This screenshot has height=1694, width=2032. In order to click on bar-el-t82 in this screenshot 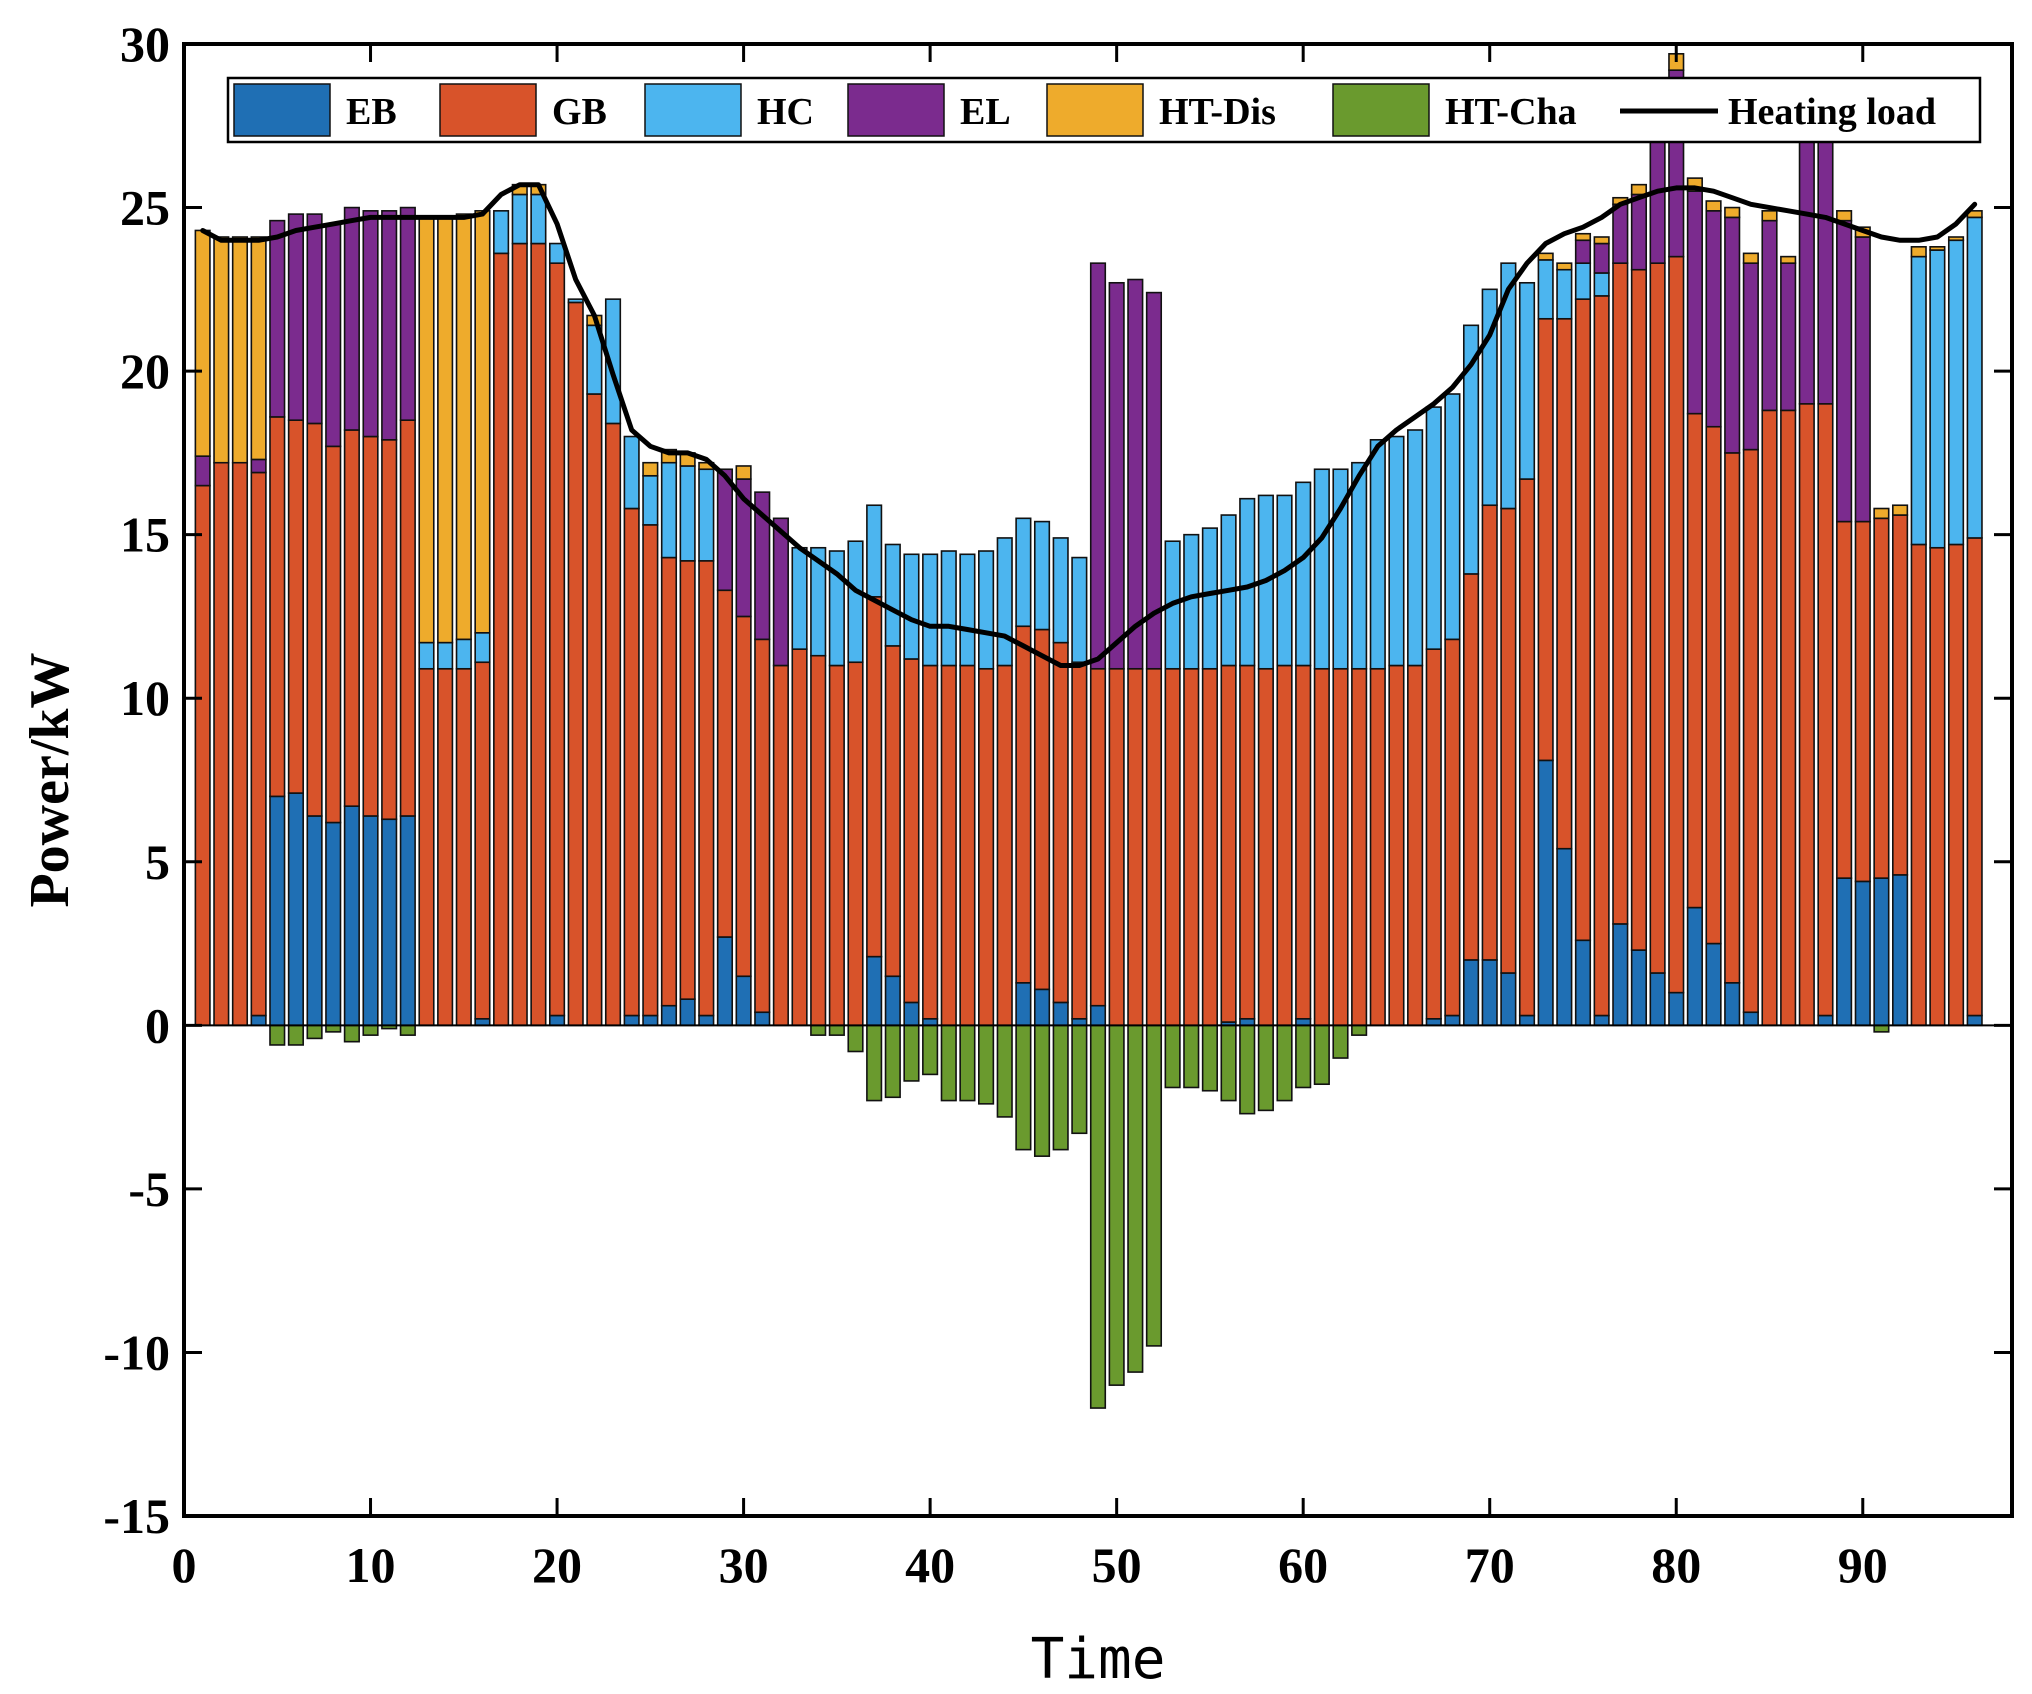, I will do `click(1713, 319)`.